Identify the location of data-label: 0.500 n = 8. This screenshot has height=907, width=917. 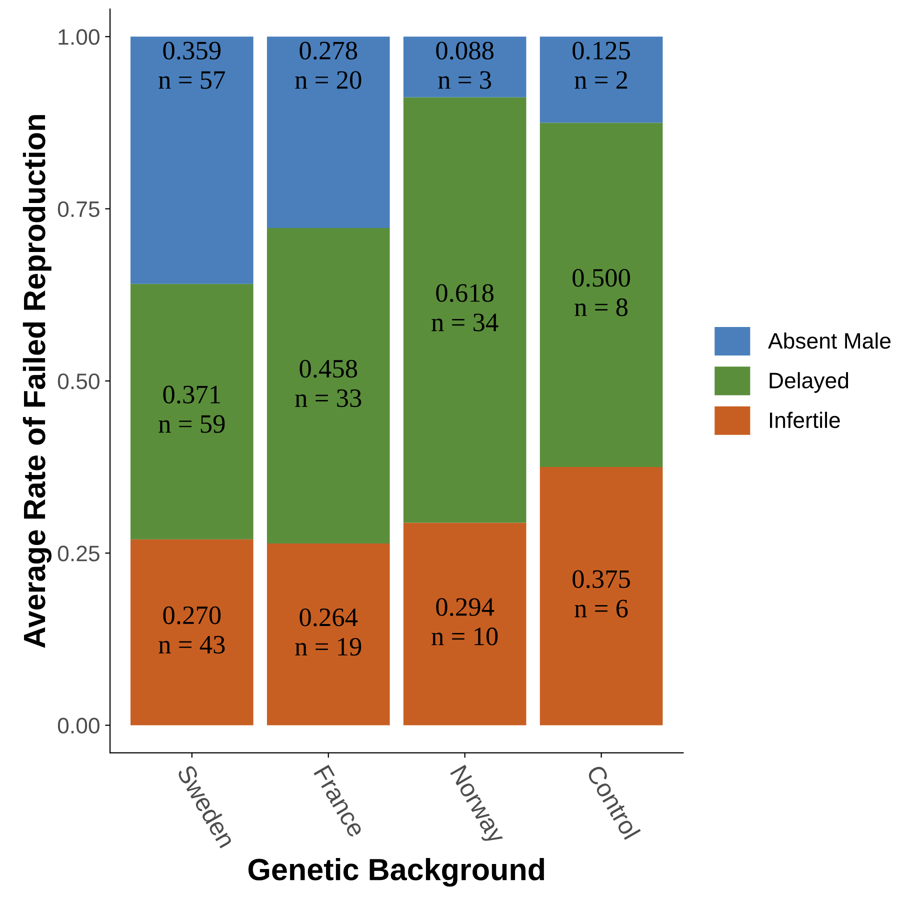
(601, 292).